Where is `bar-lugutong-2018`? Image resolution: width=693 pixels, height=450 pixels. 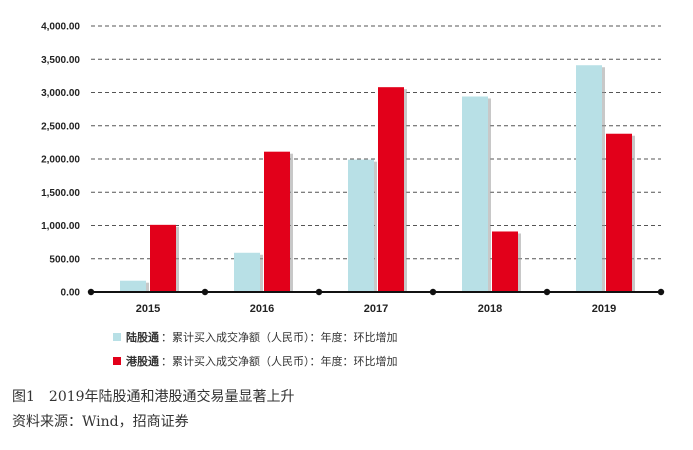
bar-lugutong-2018 is located at coordinates (475, 194).